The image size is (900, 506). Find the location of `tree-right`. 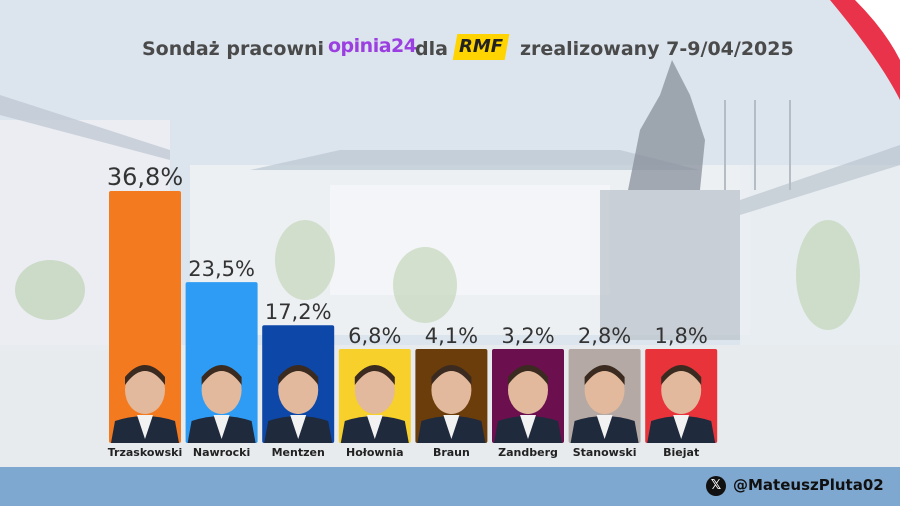

tree-right is located at coordinates (828, 275).